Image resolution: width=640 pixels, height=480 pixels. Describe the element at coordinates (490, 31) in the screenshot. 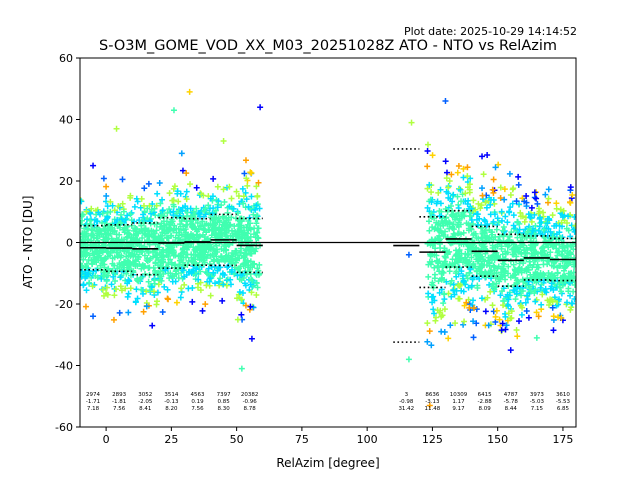

I see `plot-date-label: Plot date: 2025-10-29 14:14:52` at that location.